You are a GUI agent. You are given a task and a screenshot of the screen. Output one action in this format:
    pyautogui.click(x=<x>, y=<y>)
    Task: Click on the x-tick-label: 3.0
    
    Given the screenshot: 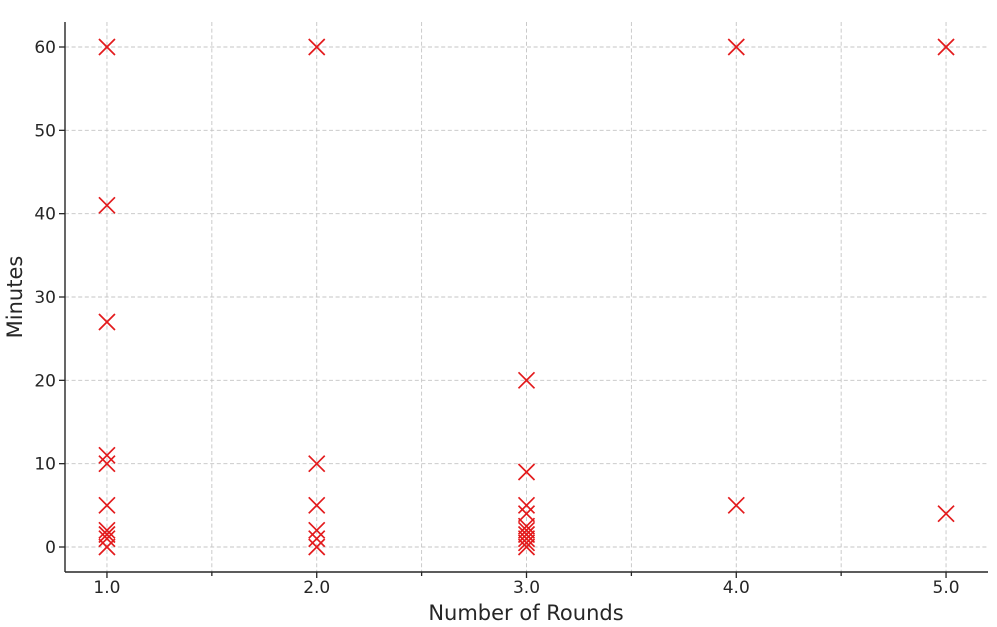 What is the action you would take?
    pyautogui.click(x=526, y=588)
    